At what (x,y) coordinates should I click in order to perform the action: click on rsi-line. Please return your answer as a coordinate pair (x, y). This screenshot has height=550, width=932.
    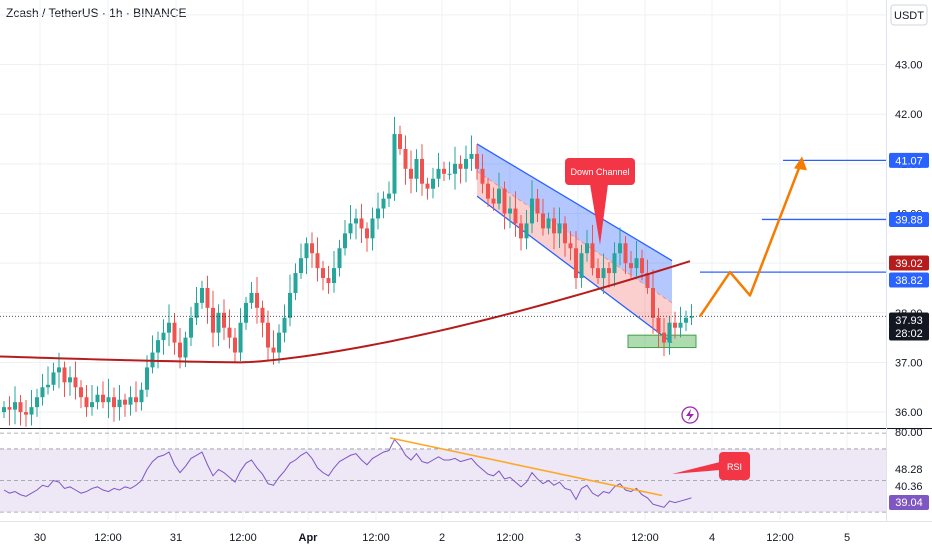
    Looking at the image, I should click on (347, 473).